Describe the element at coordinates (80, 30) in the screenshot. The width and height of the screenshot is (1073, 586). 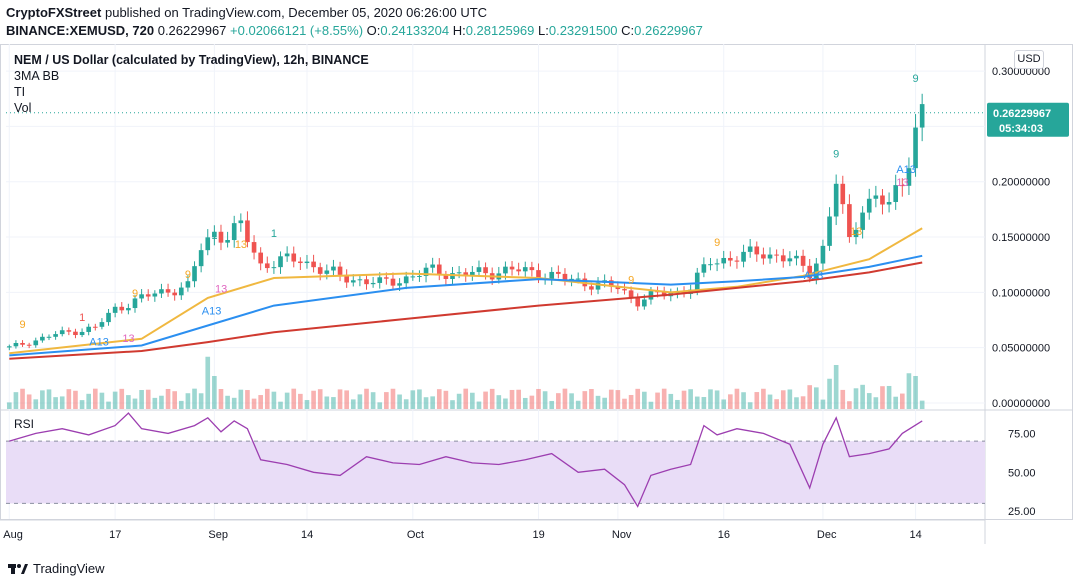
I see `symbol-name: BINANCE:XEMUSD, 720` at that location.